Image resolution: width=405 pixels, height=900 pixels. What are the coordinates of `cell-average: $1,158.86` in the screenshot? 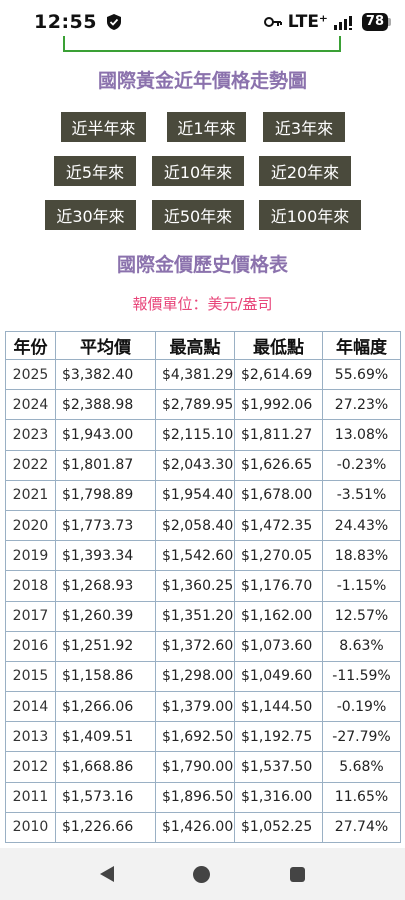 It's located at (105, 676).